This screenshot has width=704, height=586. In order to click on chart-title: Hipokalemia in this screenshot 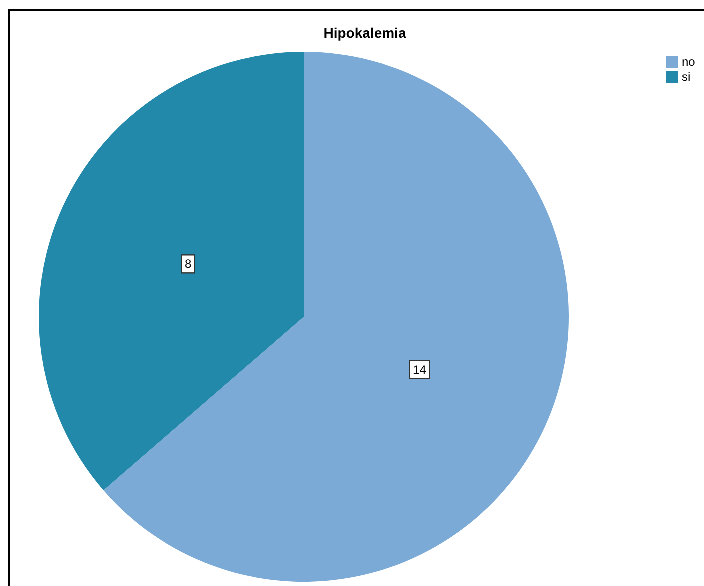, I will do `click(365, 33)`.